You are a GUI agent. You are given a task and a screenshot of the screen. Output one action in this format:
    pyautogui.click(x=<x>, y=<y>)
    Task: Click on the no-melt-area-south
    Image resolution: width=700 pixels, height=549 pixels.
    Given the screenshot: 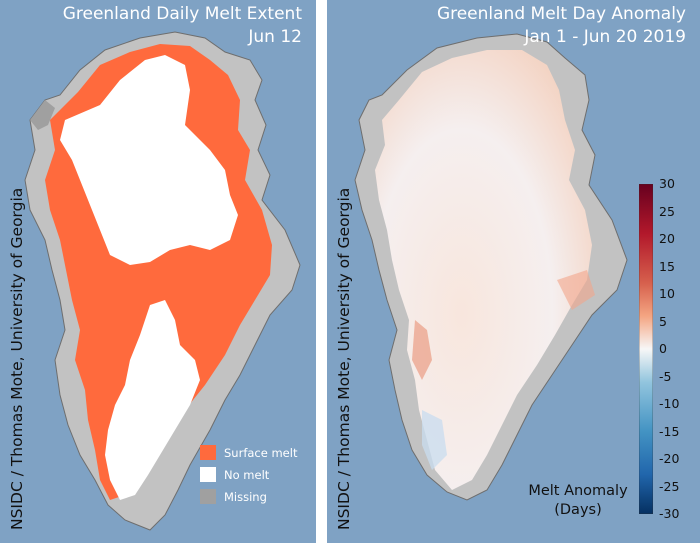 What is the action you would take?
    pyautogui.click(x=152, y=400)
    